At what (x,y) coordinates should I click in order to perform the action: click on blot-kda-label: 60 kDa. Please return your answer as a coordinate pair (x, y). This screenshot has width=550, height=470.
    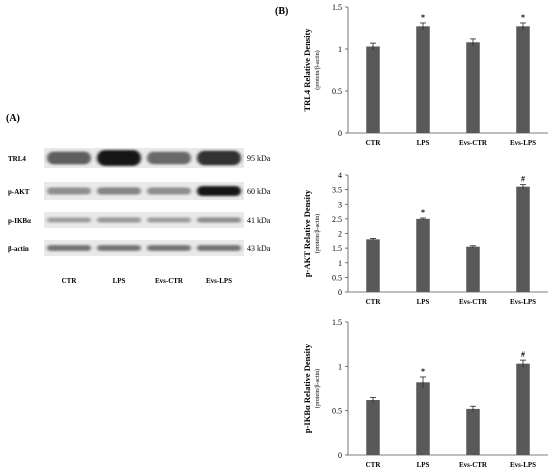
    Looking at the image, I should click on (259, 191).